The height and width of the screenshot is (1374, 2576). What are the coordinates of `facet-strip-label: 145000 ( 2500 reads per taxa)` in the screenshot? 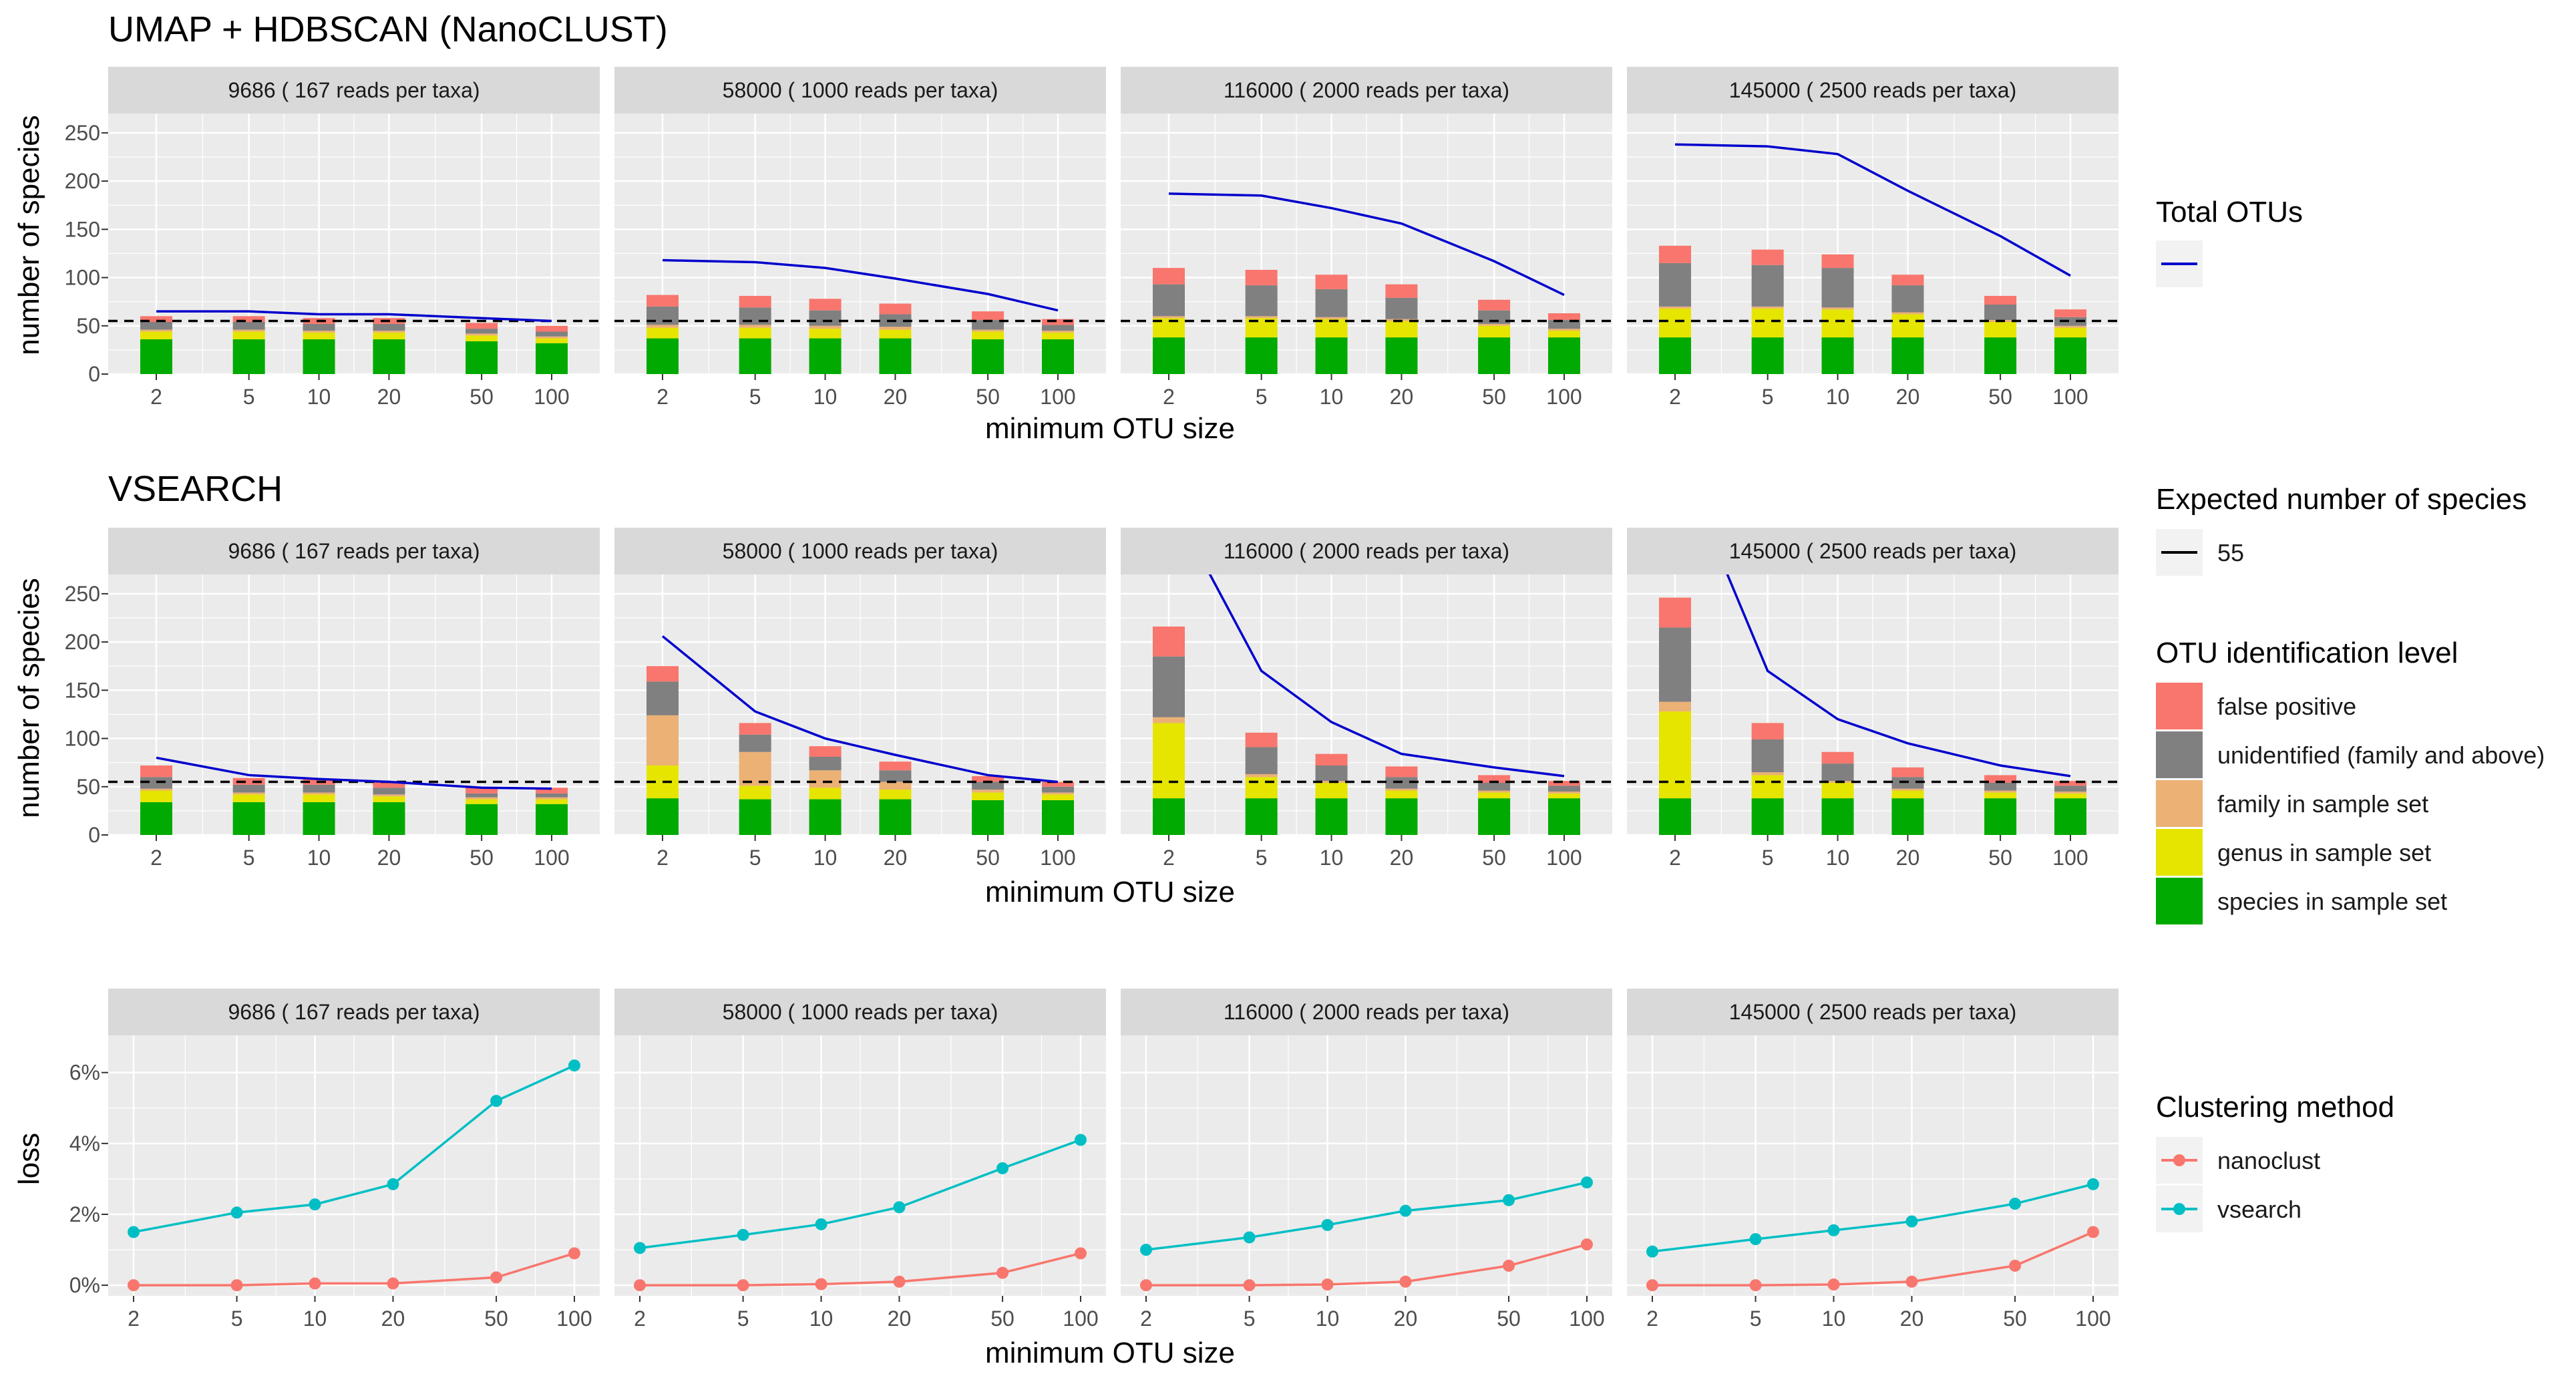 It's located at (1873, 90).